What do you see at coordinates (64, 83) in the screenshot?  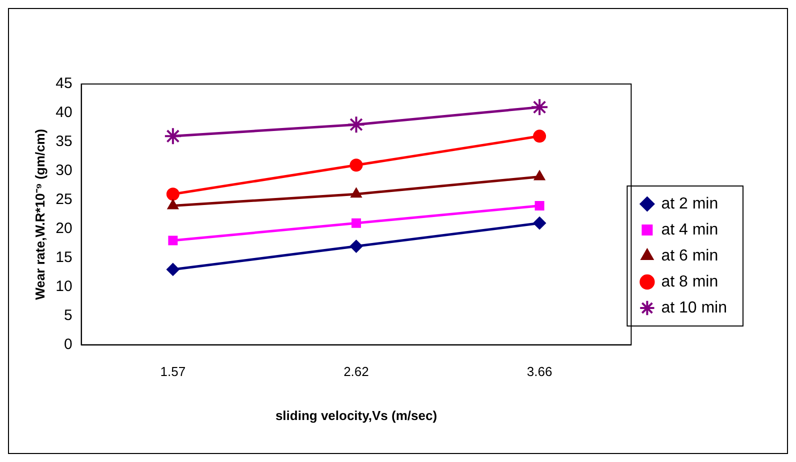 I see `y-tick-label: 45` at bounding box center [64, 83].